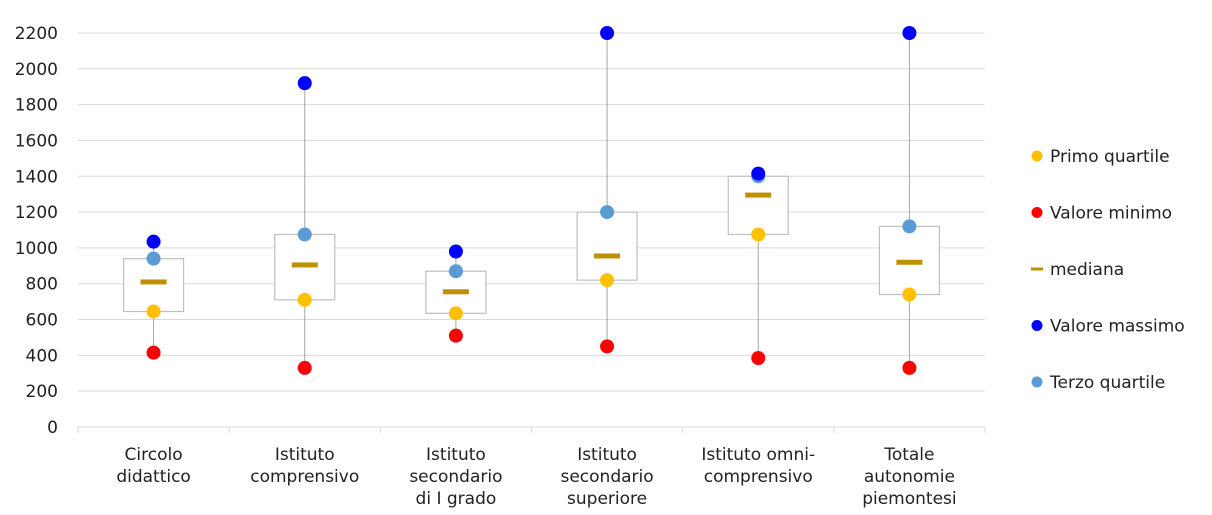  Describe the element at coordinates (36, 34) in the screenshot. I see `y-tick-label: 2200` at that location.